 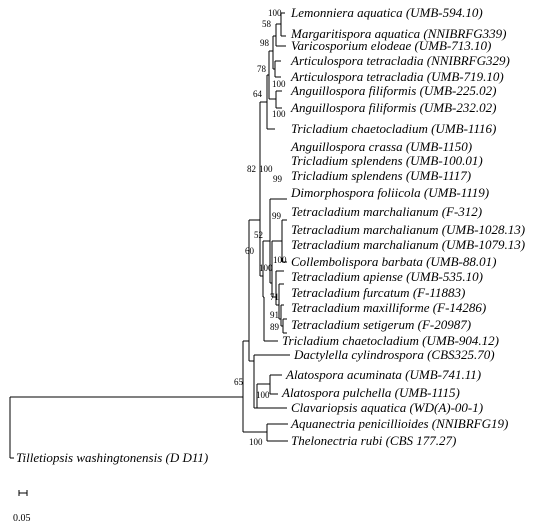 What do you see at coordinates (274, 297) in the screenshot?
I see `bootstrap-value: 71` at bounding box center [274, 297].